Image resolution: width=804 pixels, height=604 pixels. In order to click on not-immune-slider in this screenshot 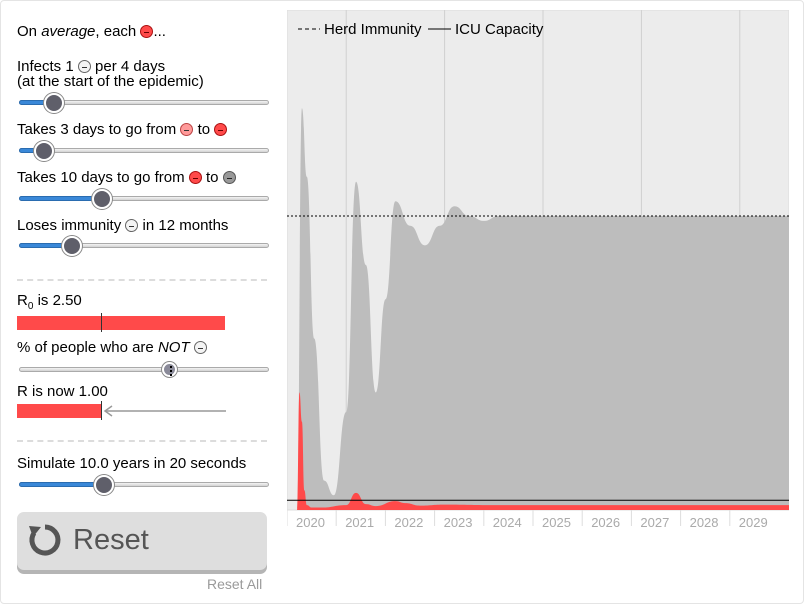, I will do `click(144, 371)`.